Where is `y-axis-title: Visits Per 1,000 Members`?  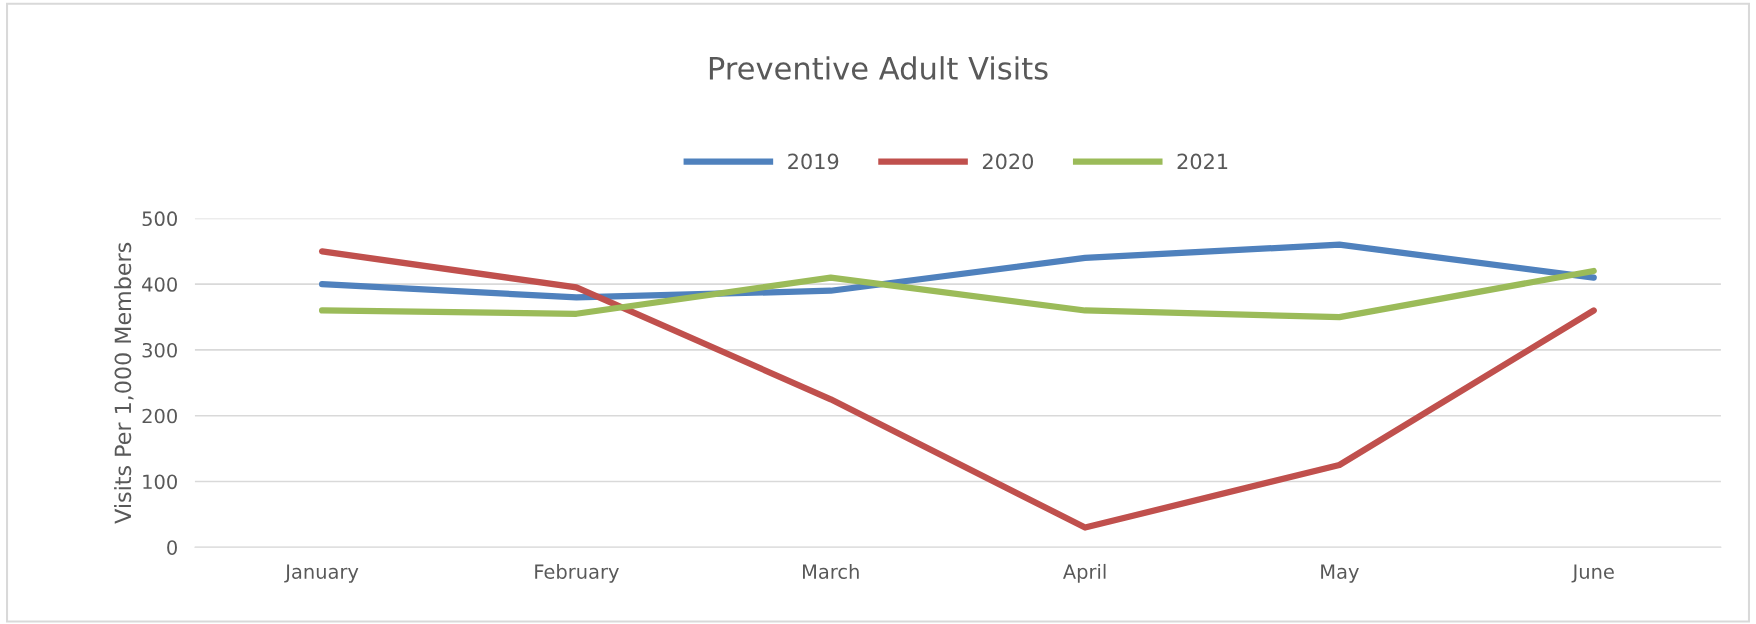
y-axis-title: Visits Per 1,000 Members is located at coordinates (124, 383).